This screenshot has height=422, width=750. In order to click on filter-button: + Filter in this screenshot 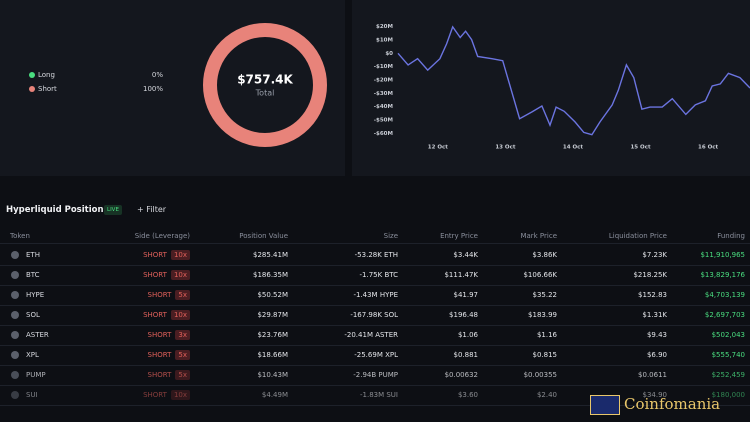, I will do `click(151, 210)`.